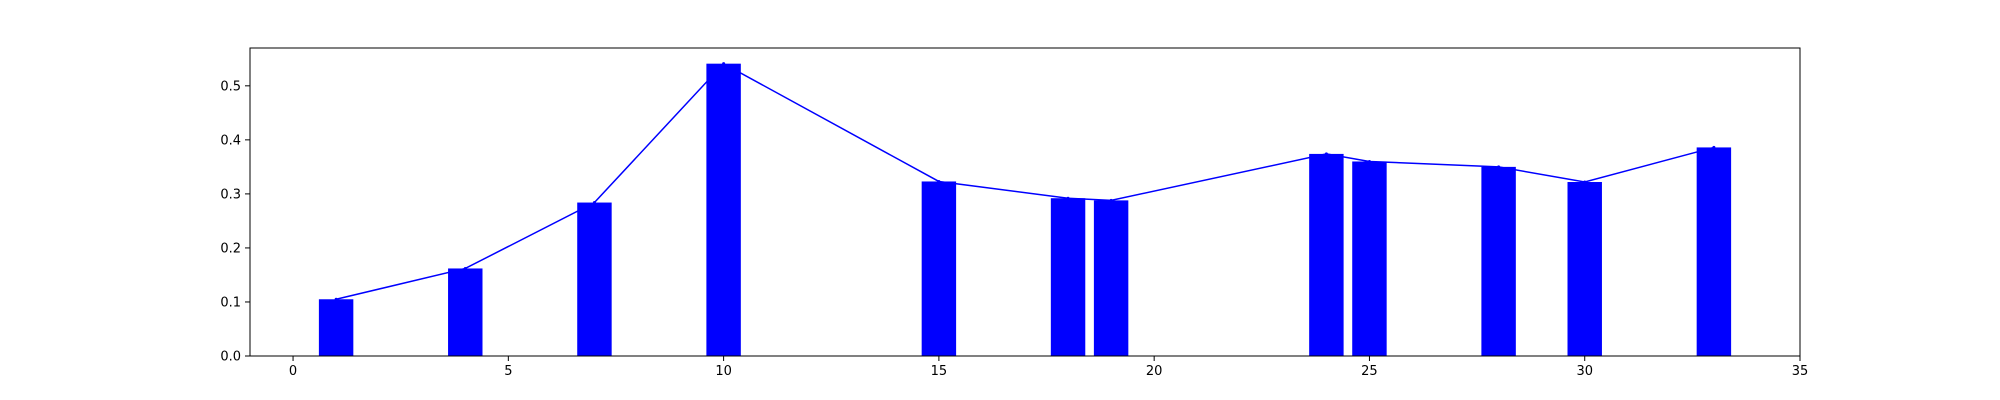 The height and width of the screenshot is (400, 2000). I want to click on x-tick-label-0: 0, so click(293, 371).